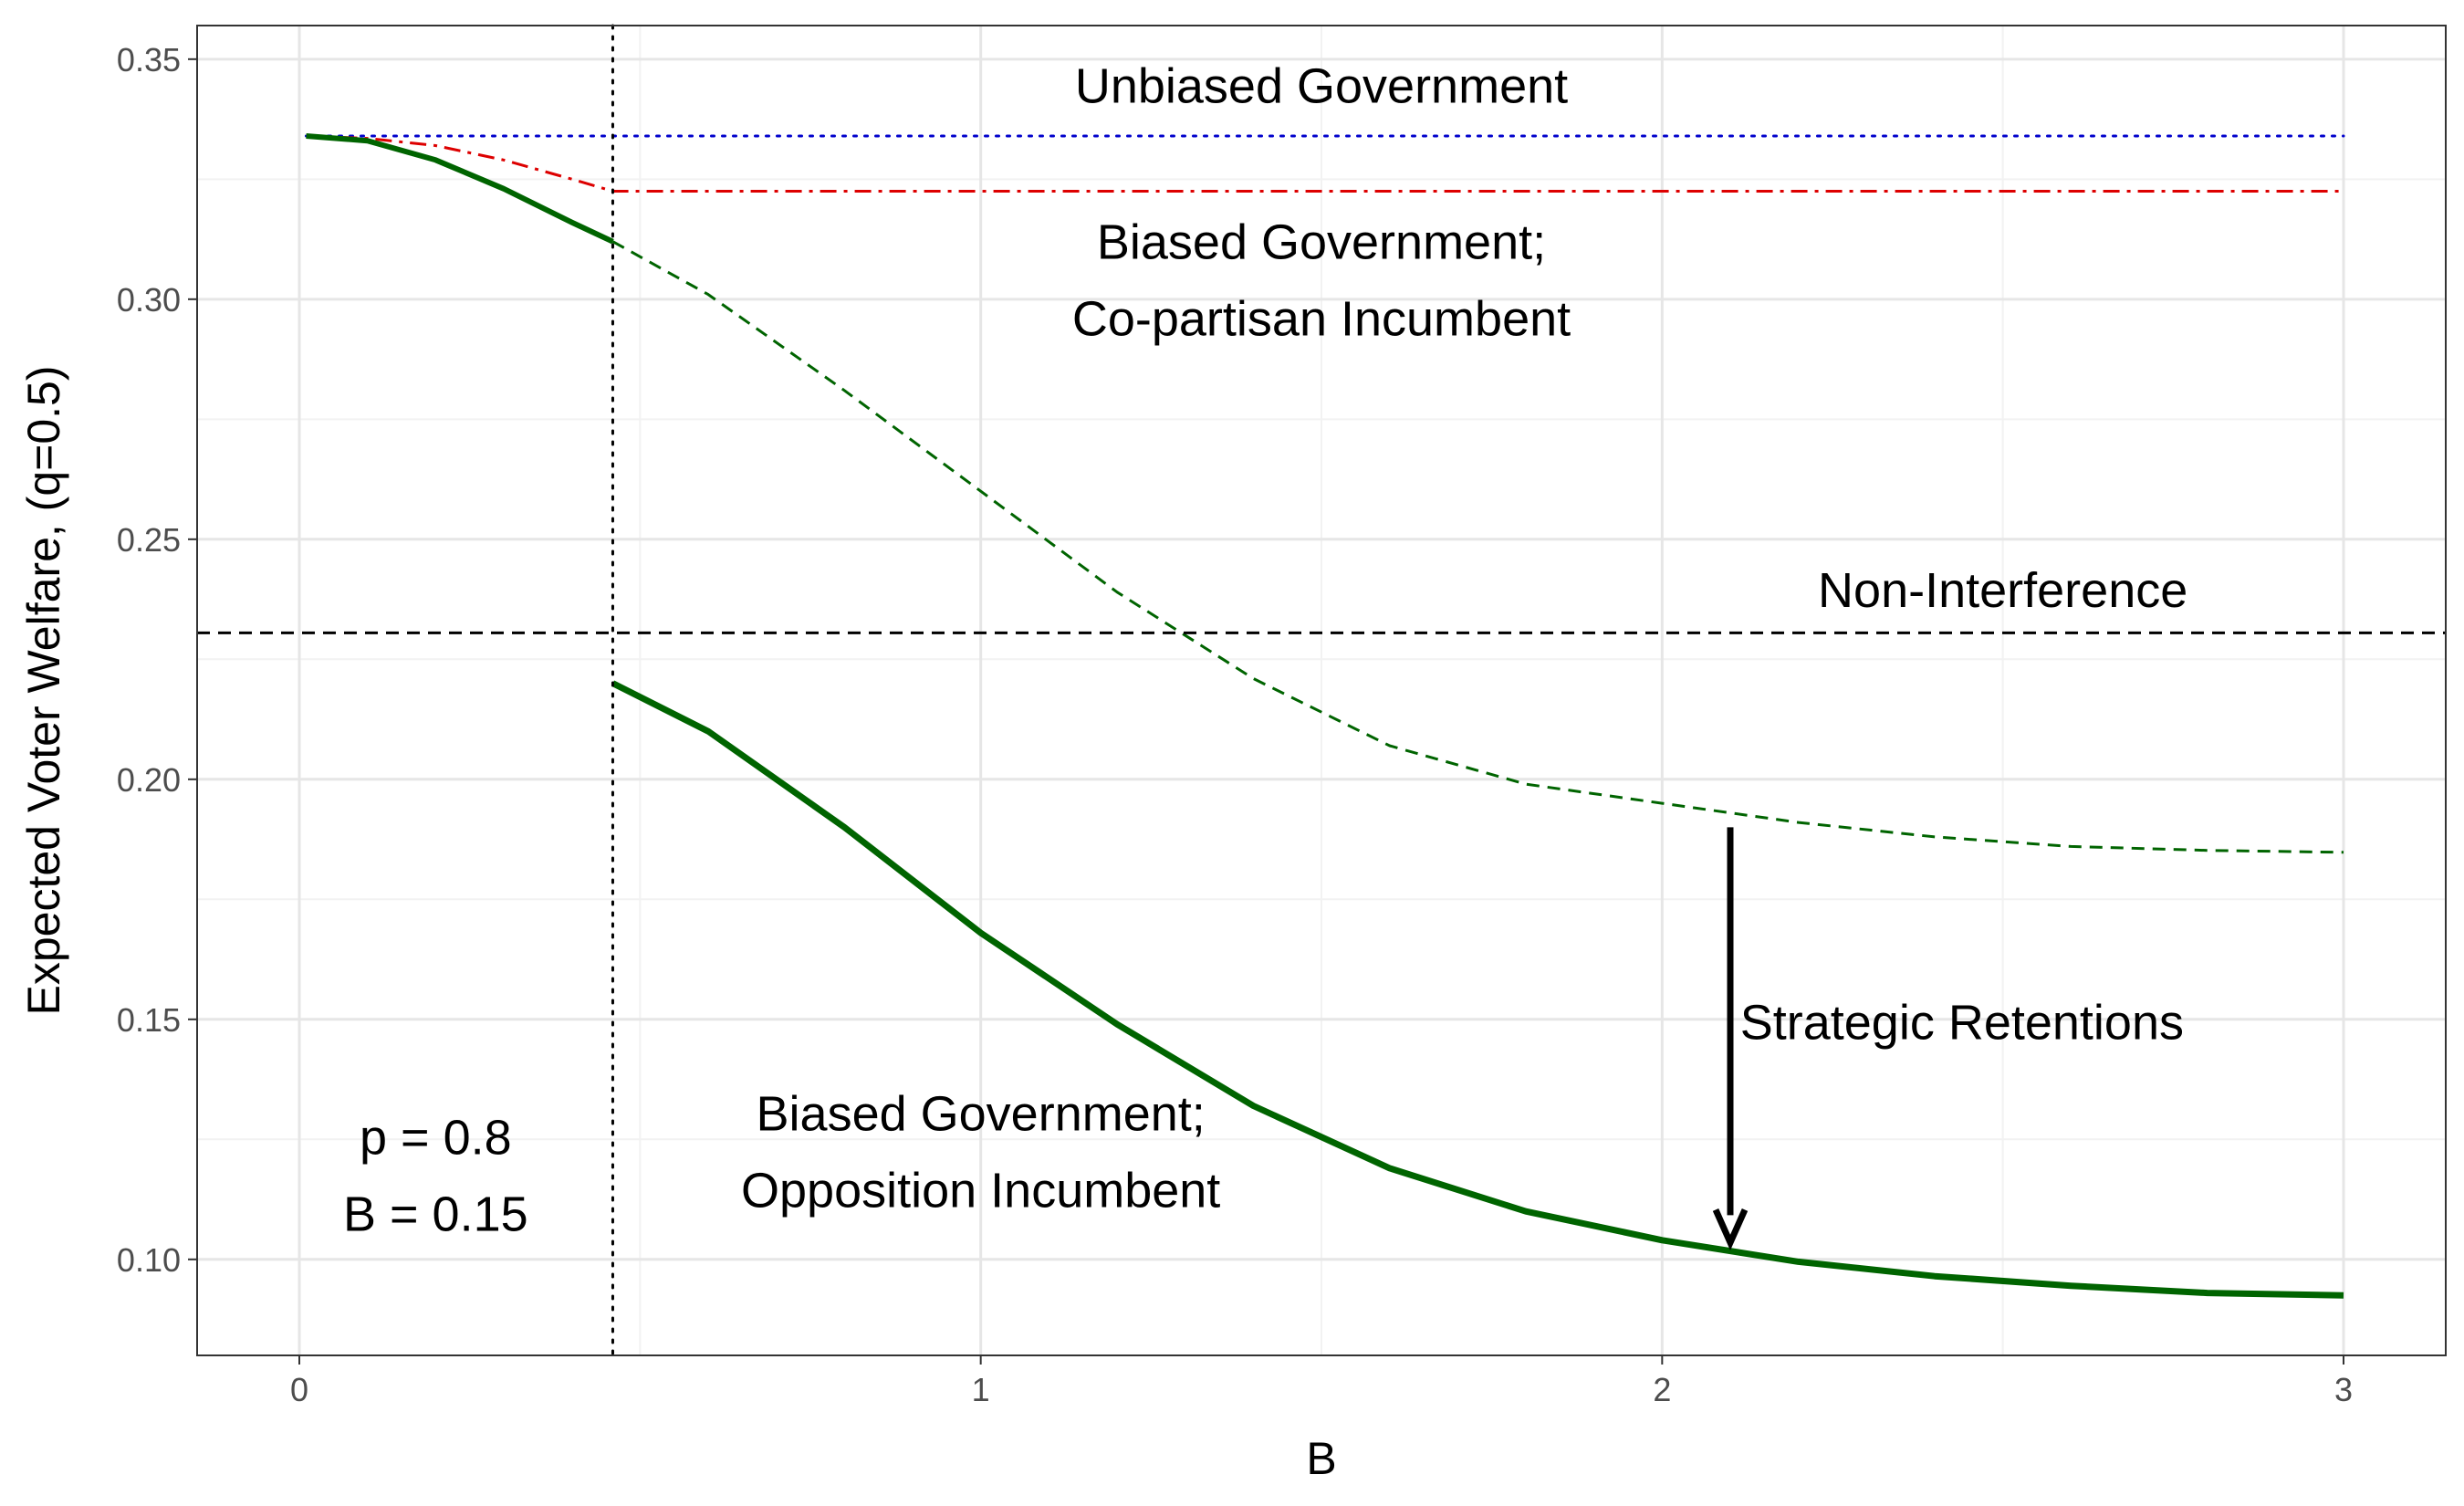  Describe the element at coordinates (1321, 319) in the screenshot. I see `annotation-label: Co-partisan Incumbent` at that location.